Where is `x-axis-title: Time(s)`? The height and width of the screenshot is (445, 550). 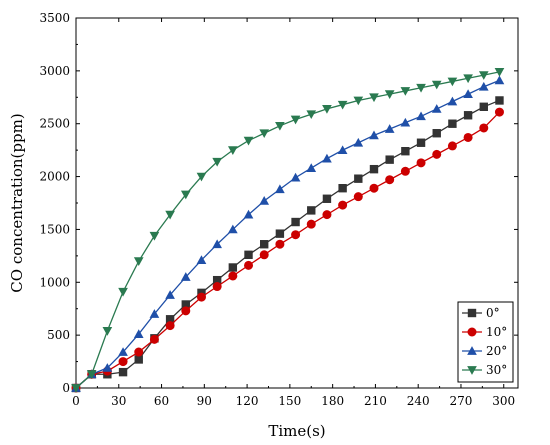
x-axis-title: Time(s) is located at coordinates (296, 431).